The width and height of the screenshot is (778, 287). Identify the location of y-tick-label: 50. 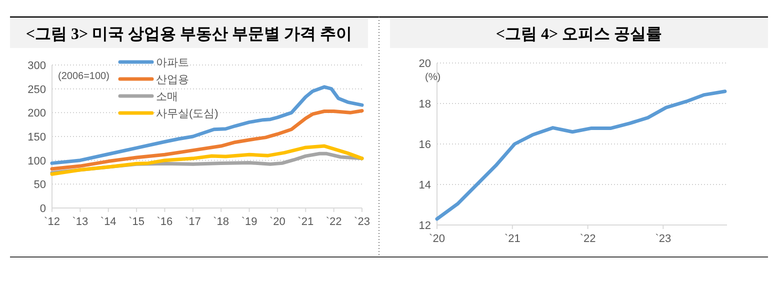
(40, 185).